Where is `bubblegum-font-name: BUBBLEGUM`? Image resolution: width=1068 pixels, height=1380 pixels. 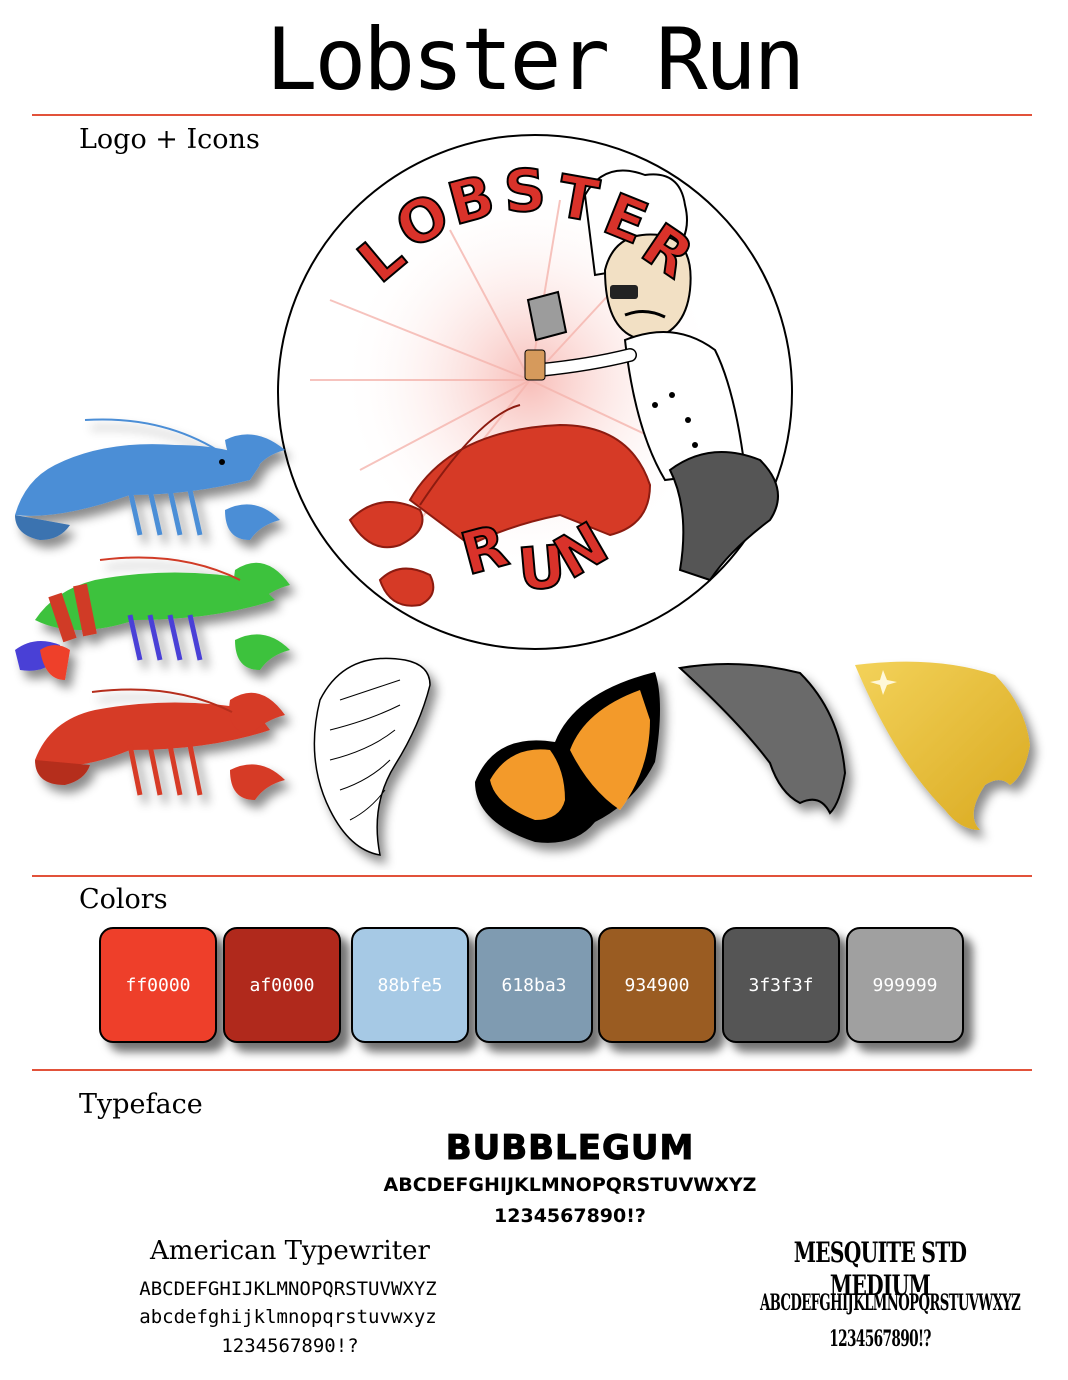 bubblegum-font-name: BUBBLEGUM is located at coordinates (570, 1148).